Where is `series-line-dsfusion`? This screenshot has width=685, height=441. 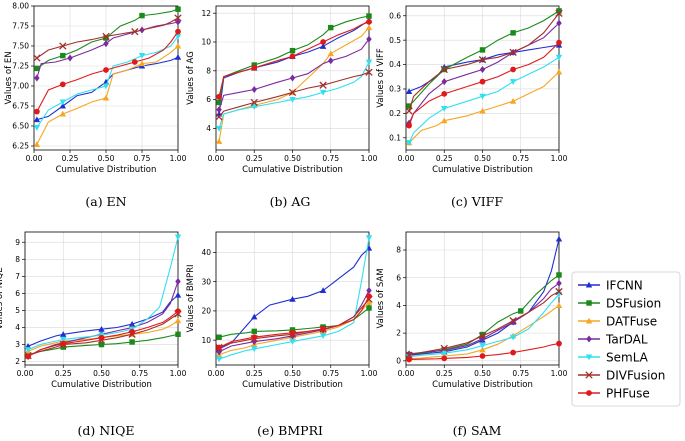 series-line-dsfusion is located at coordinates (484, 315).